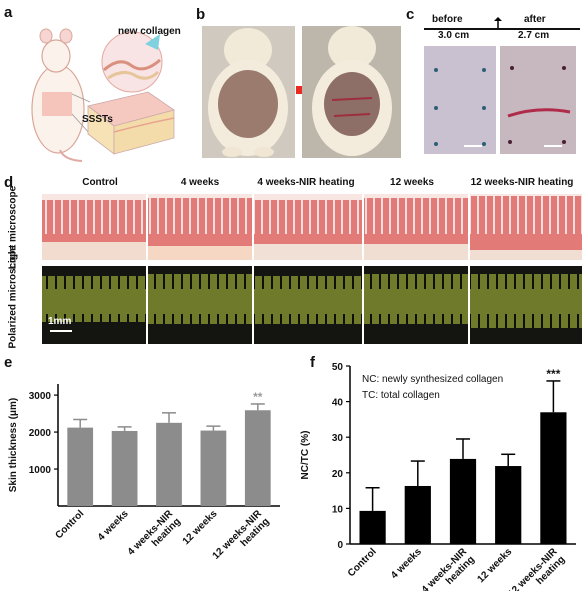 The width and height of the screenshot is (584, 591). What do you see at coordinates (447, 19) in the screenshot?
I see `before-label: before` at bounding box center [447, 19].